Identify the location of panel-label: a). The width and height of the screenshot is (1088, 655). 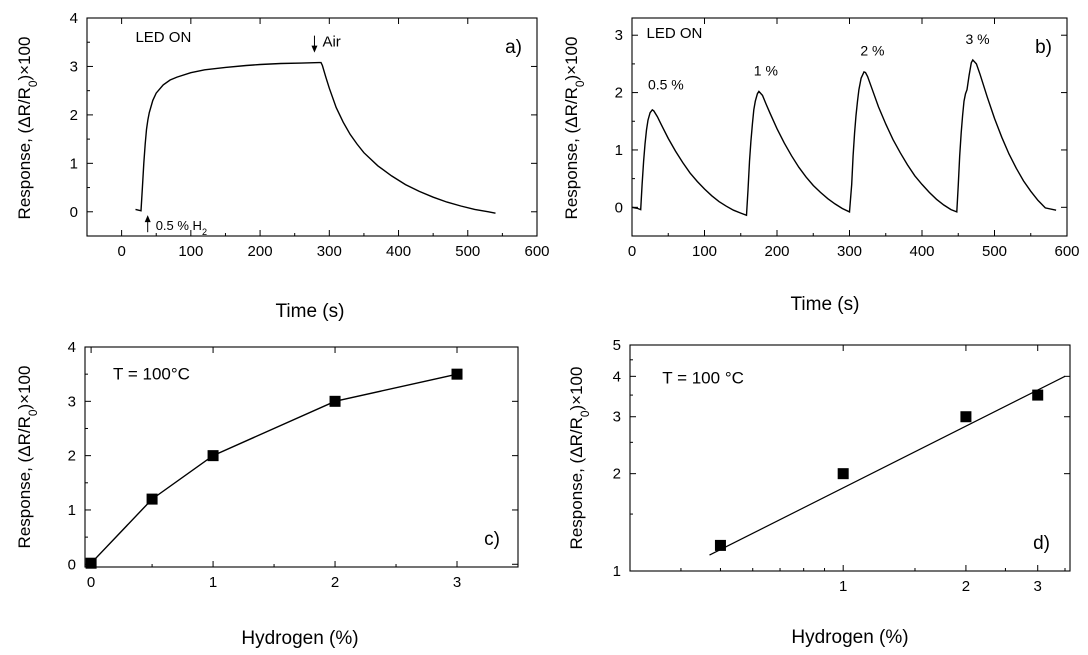
(513, 47).